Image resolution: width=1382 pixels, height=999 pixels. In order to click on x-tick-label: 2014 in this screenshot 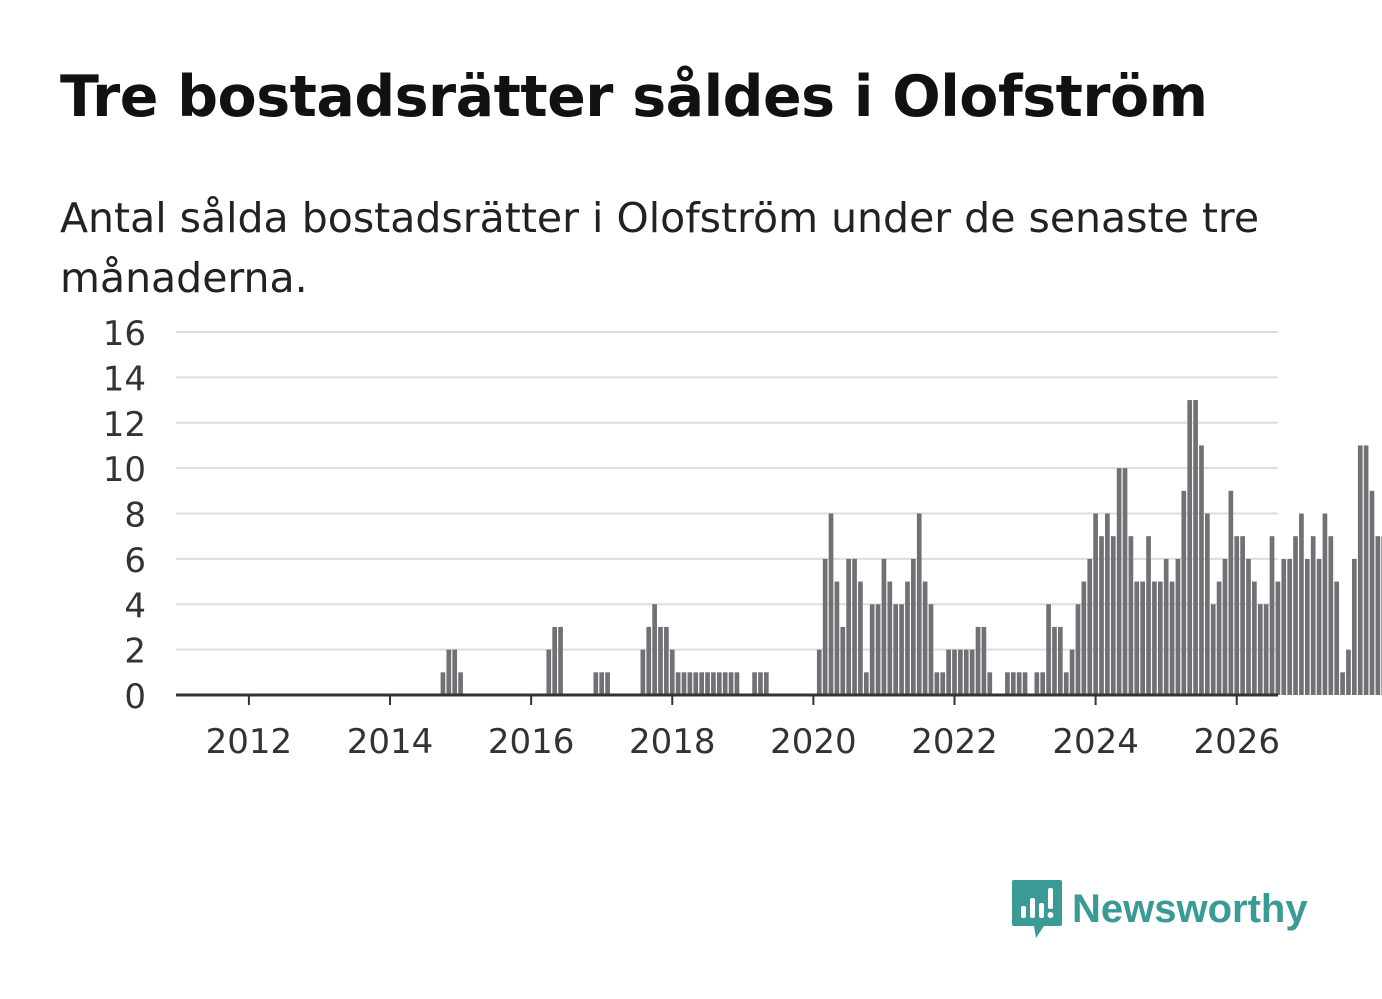, I will do `click(390, 742)`.